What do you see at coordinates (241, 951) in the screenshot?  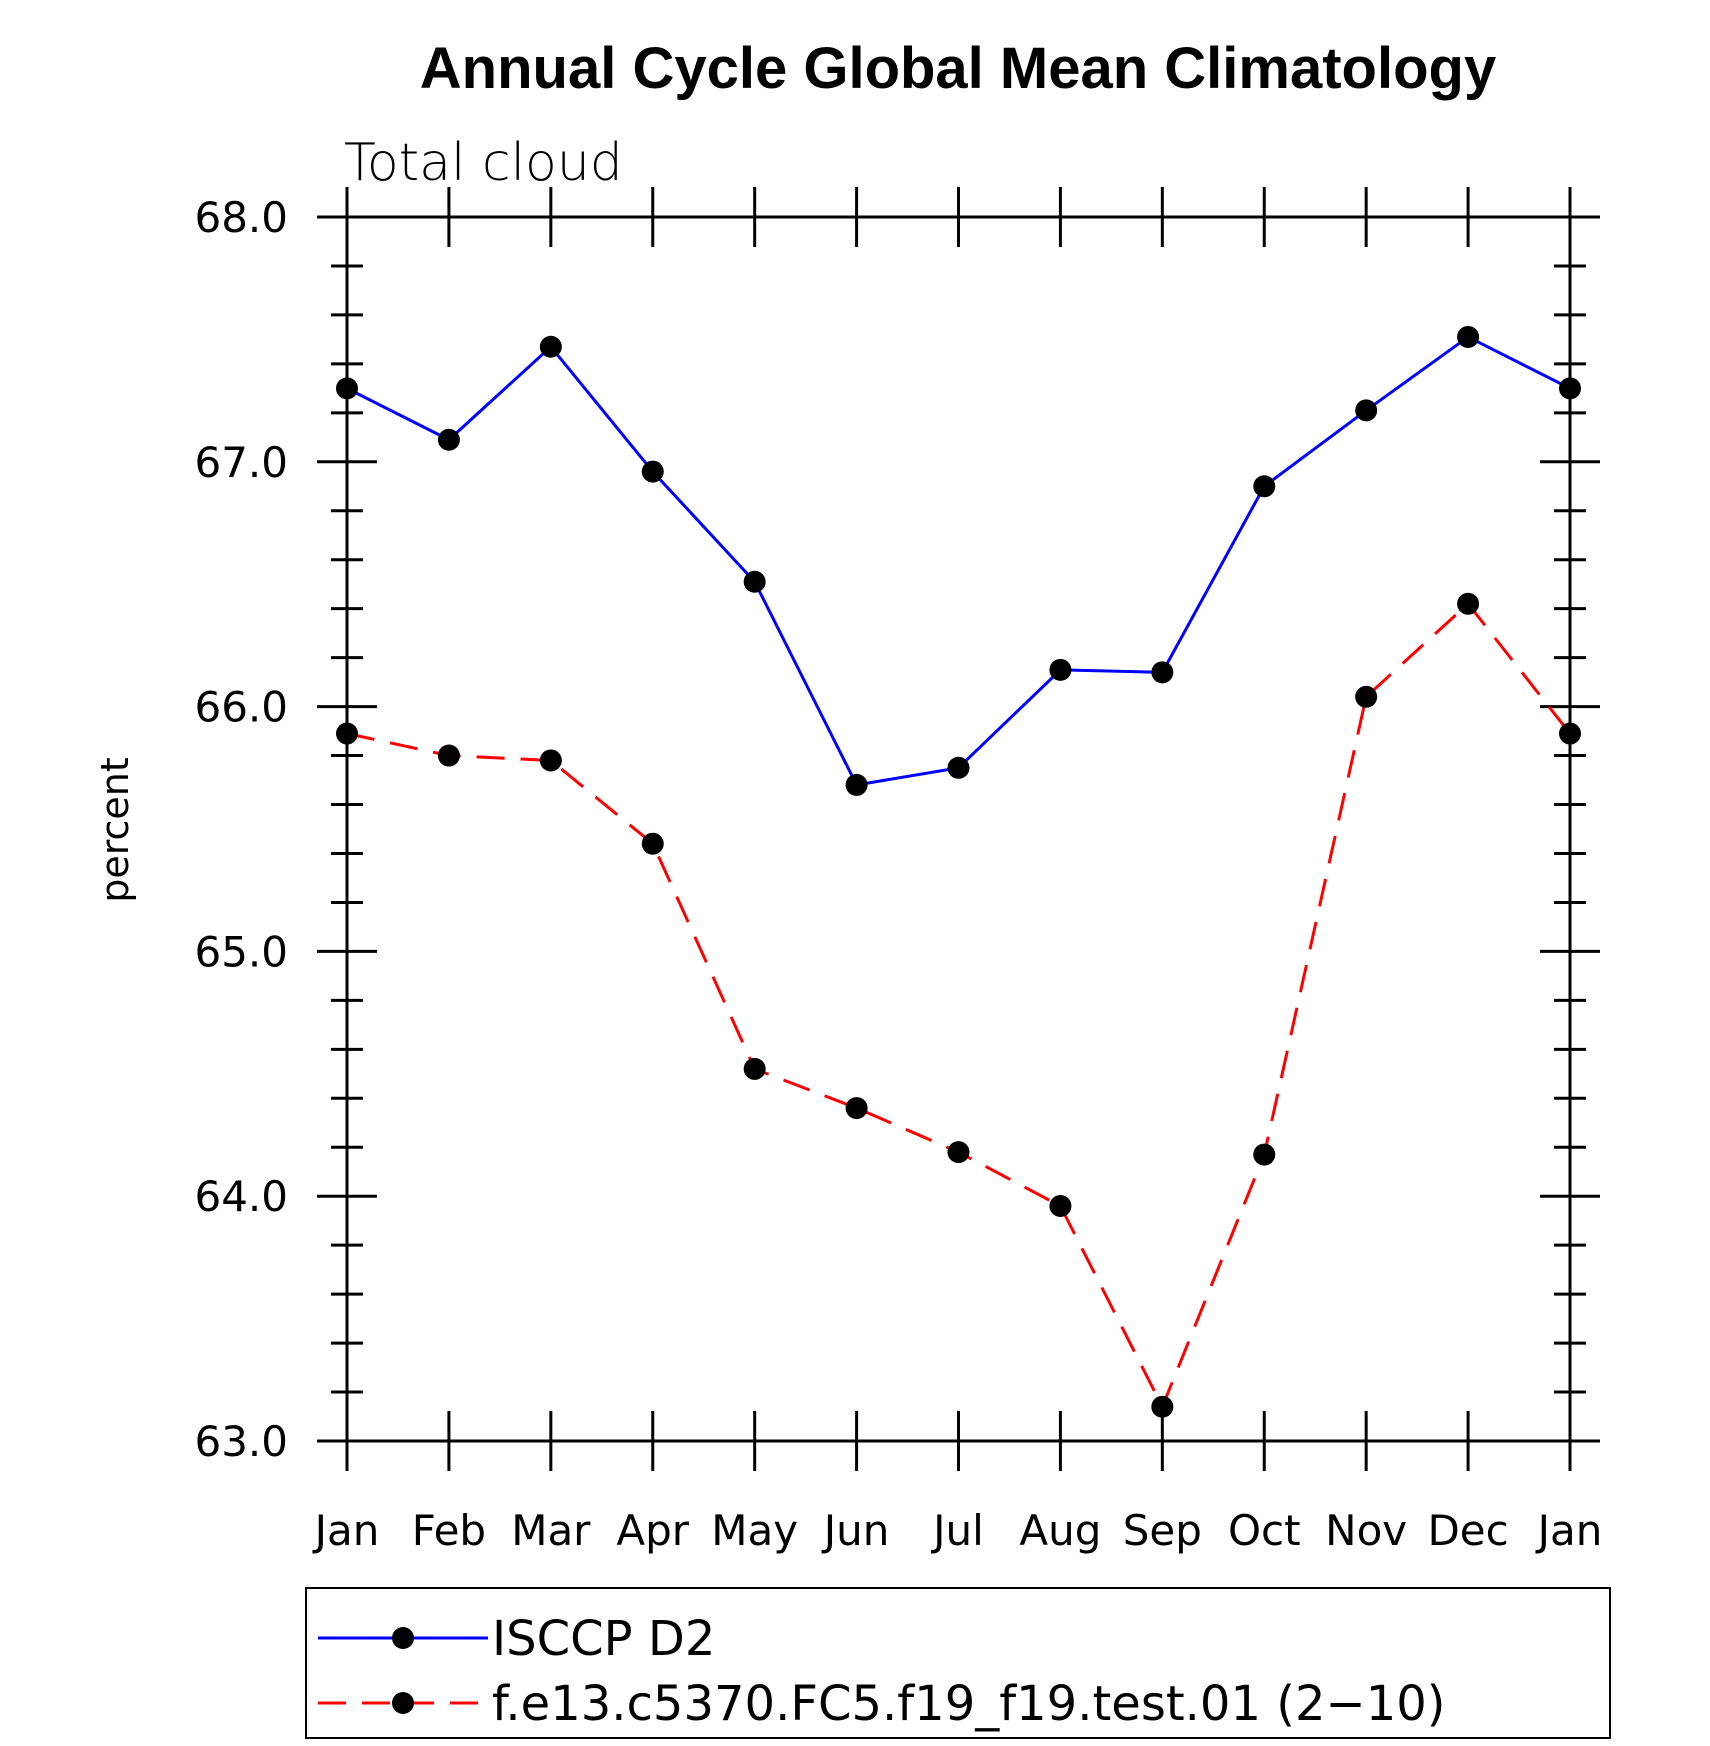 I see `y-tick-label: 65.0` at bounding box center [241, 951].